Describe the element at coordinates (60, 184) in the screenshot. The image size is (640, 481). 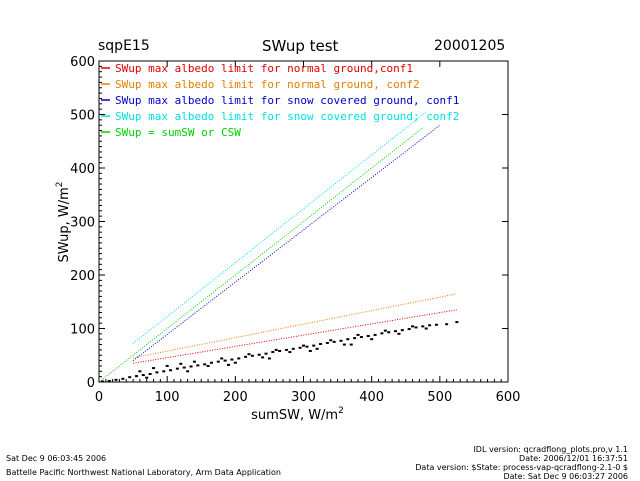
I see `y-axis-label-superscript: 2` at that location.